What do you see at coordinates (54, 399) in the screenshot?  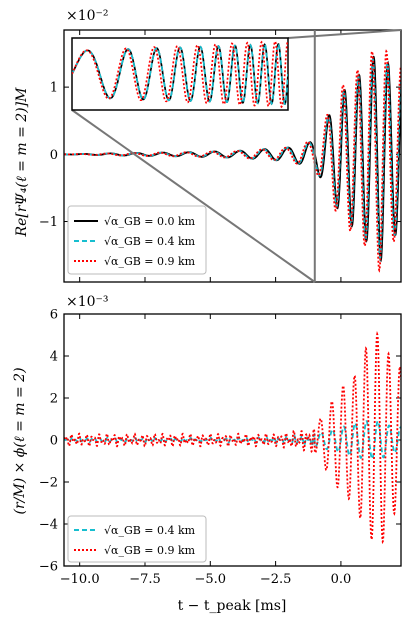 I see `bottom-ytick-label: 2` at bounding box center [54, 399].